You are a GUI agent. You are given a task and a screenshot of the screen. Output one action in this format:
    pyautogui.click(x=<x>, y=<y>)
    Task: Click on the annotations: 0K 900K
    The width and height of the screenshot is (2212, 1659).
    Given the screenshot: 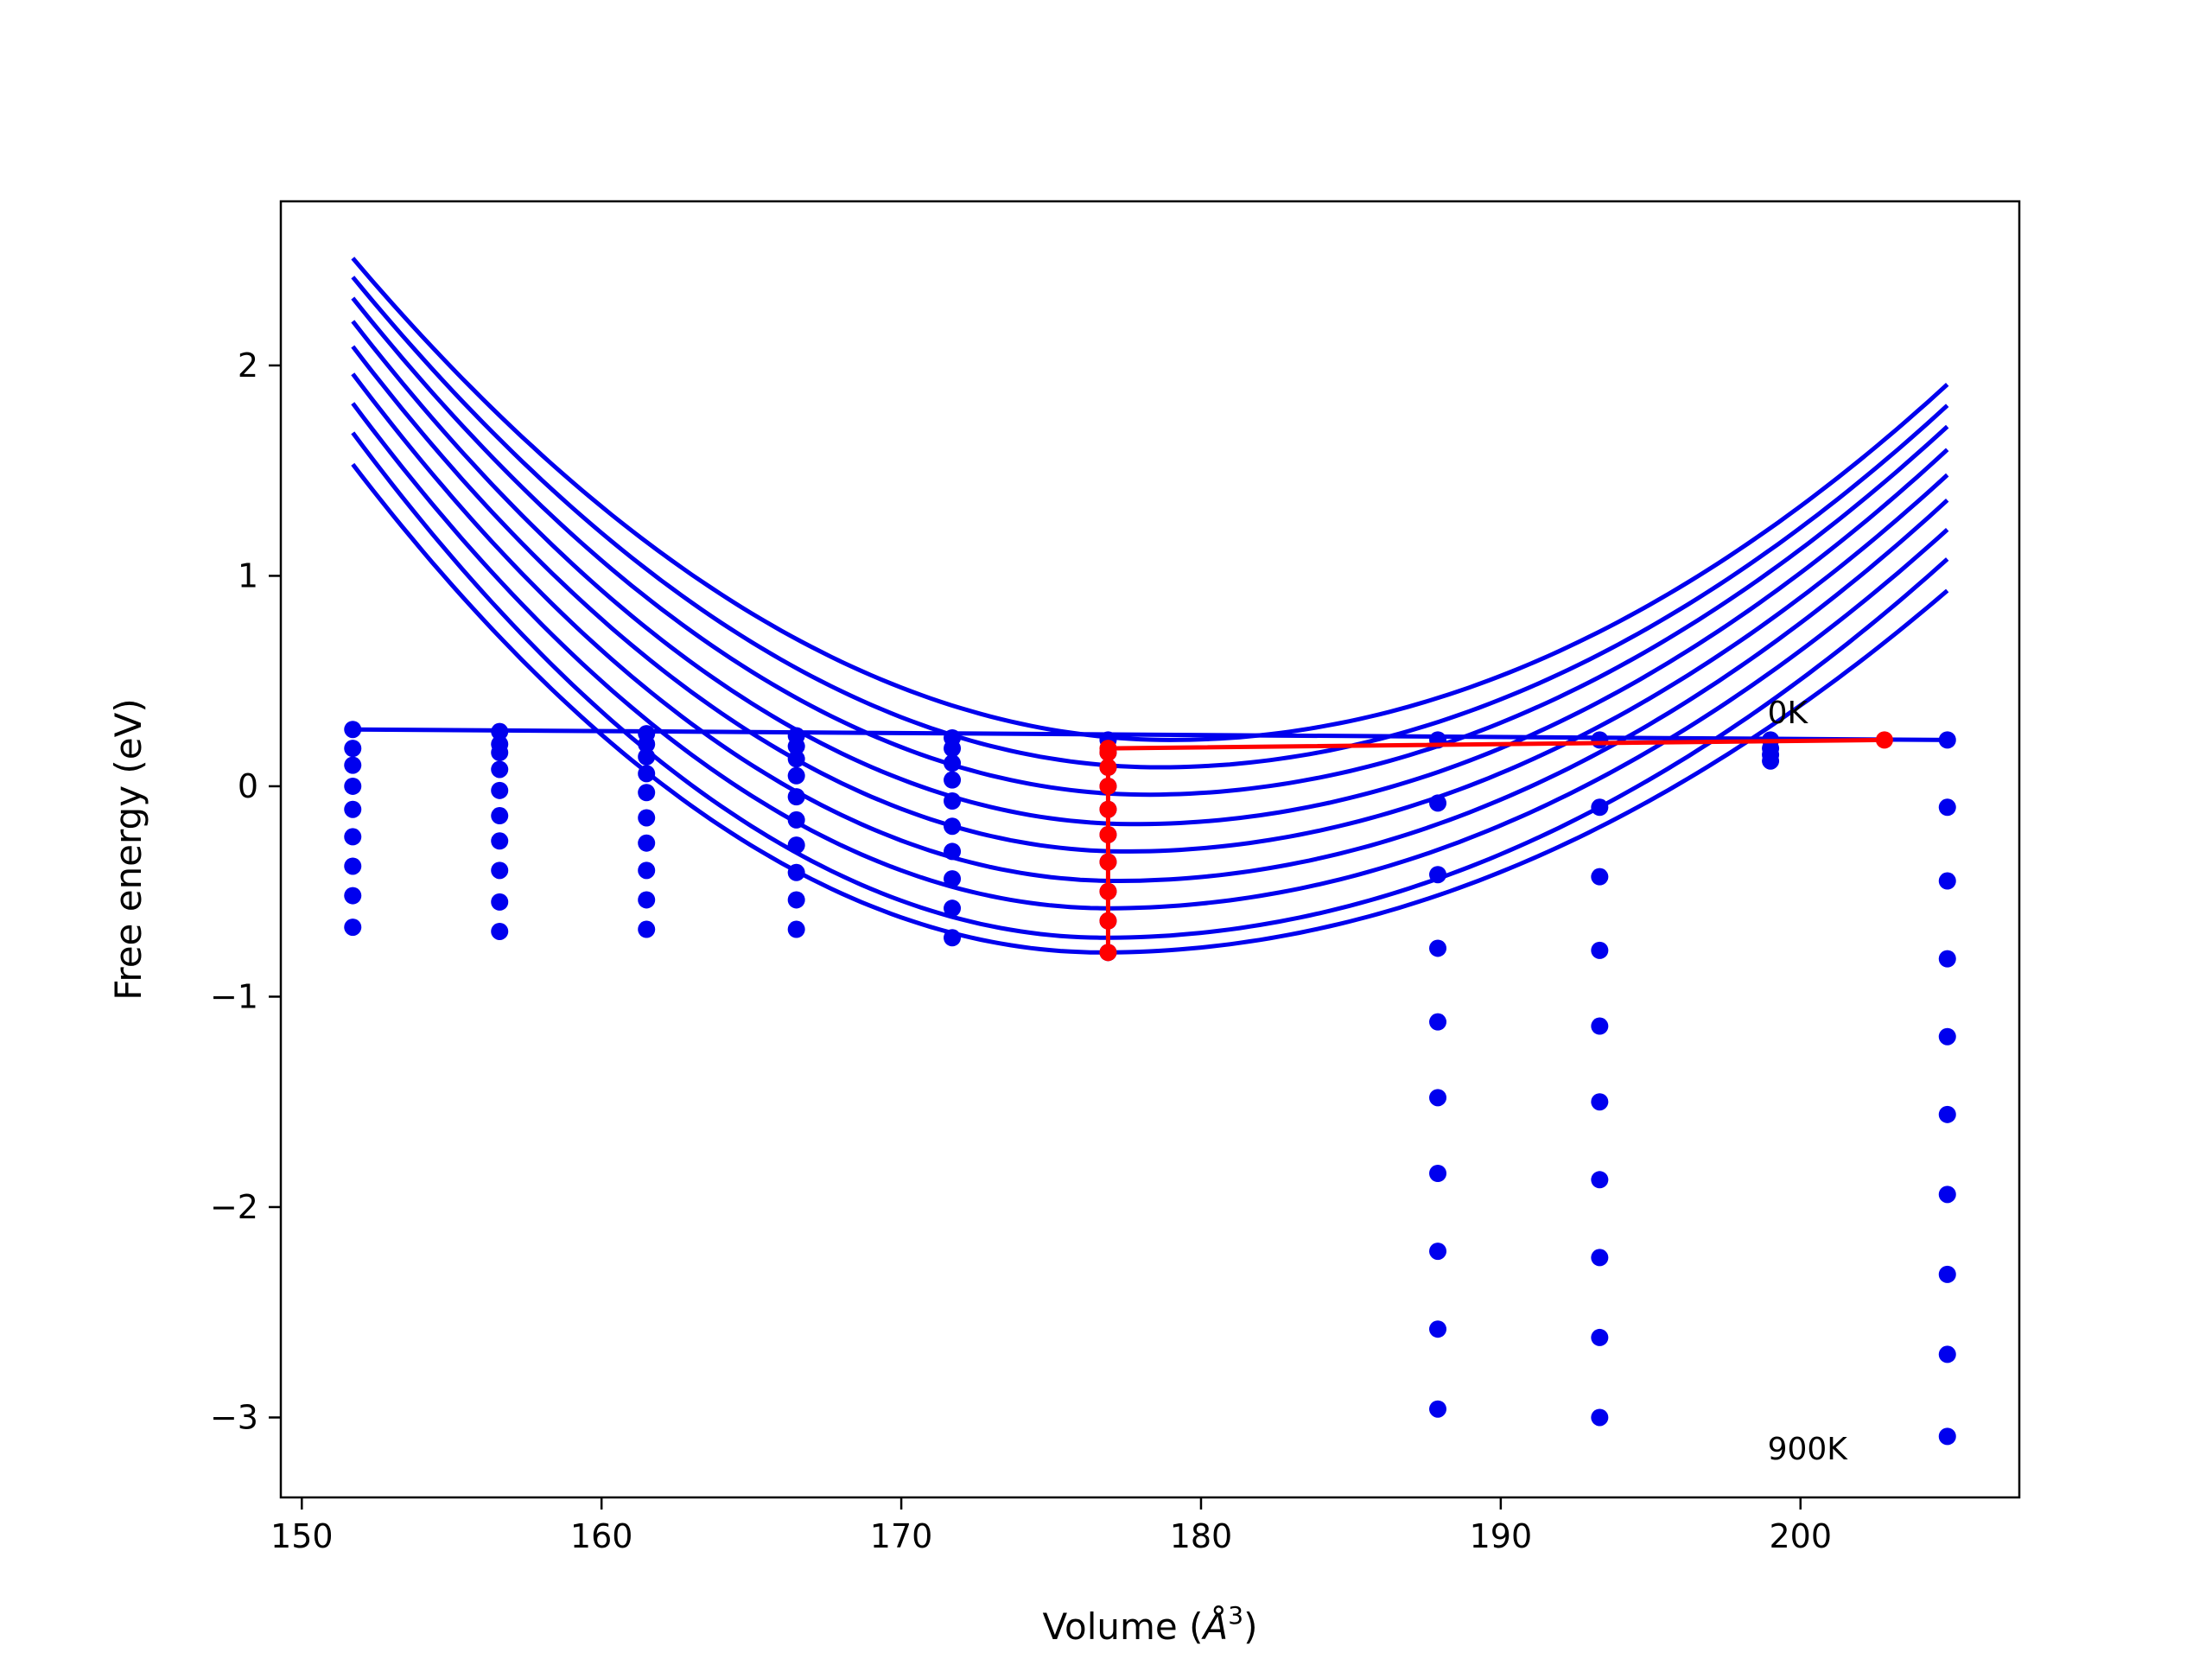 What is the action you would take?
    pyautogui.click(x=1808, y=1081)
    